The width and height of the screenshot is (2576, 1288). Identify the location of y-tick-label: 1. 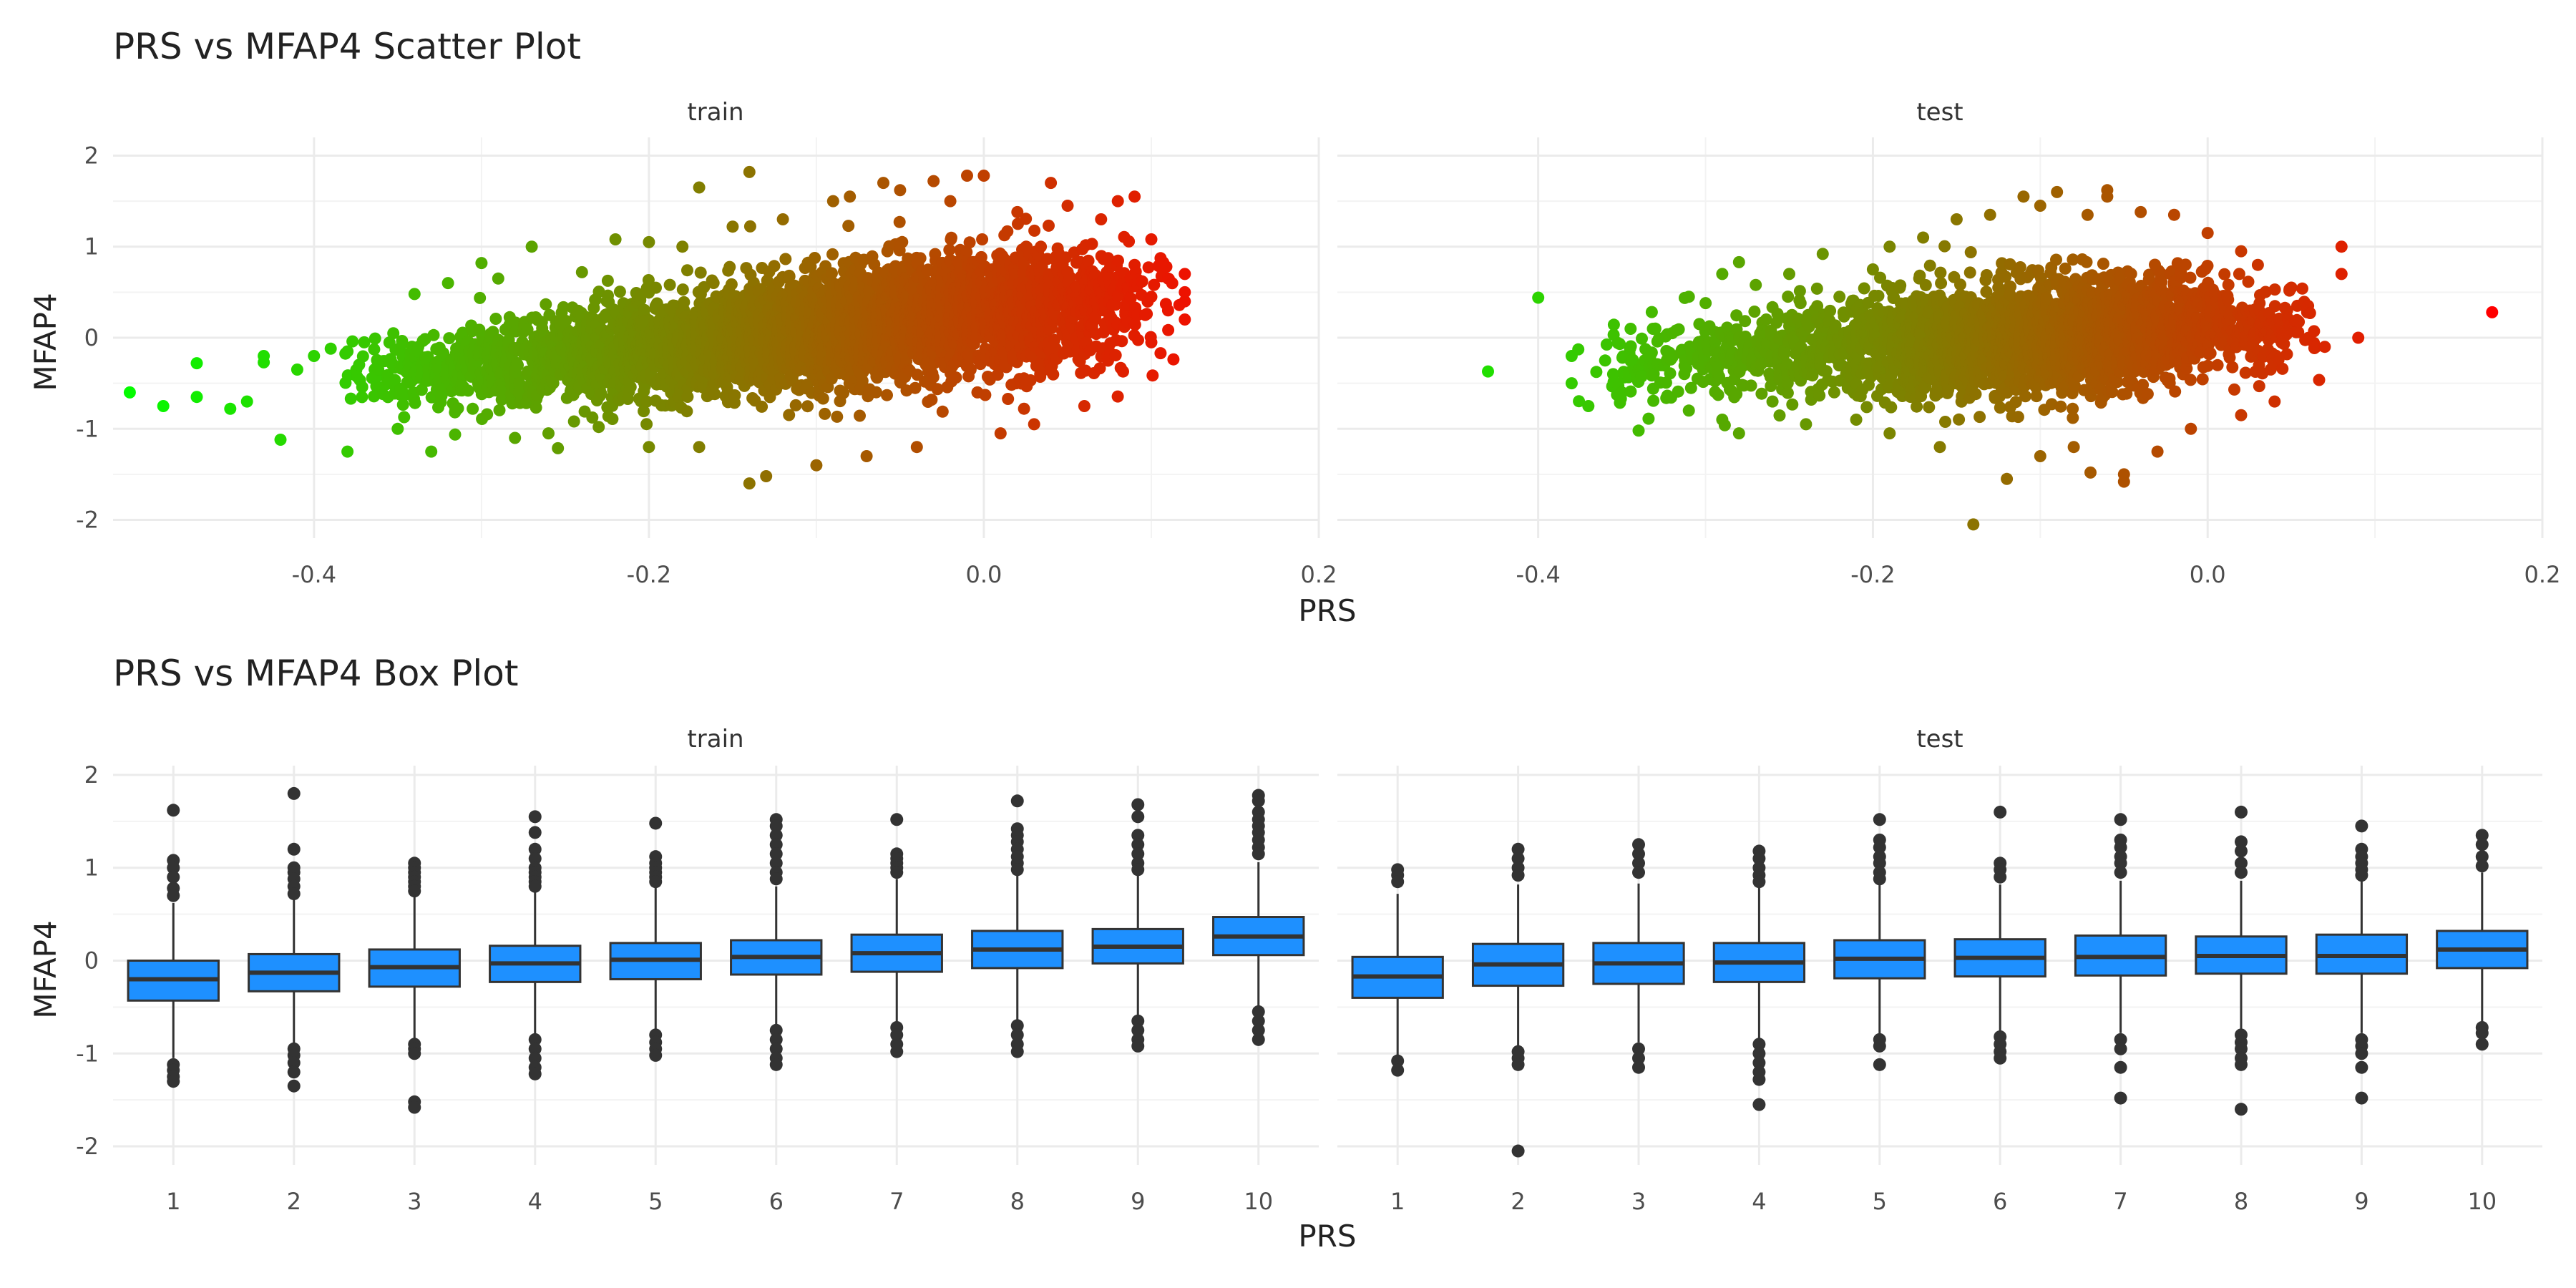
(91, 246).